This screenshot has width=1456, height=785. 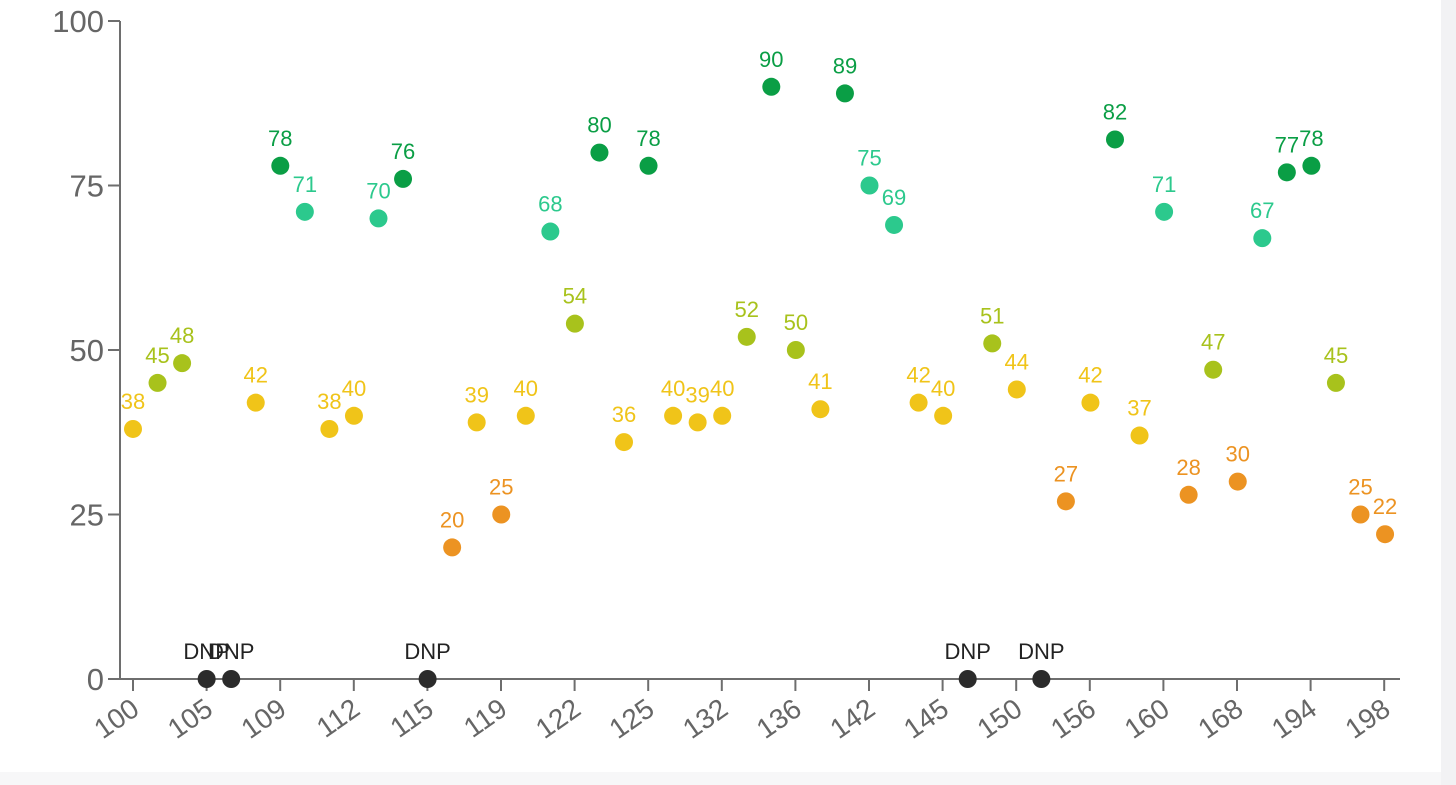 I want to click on x-tick-label: 160, so click(x=1147, y=719).